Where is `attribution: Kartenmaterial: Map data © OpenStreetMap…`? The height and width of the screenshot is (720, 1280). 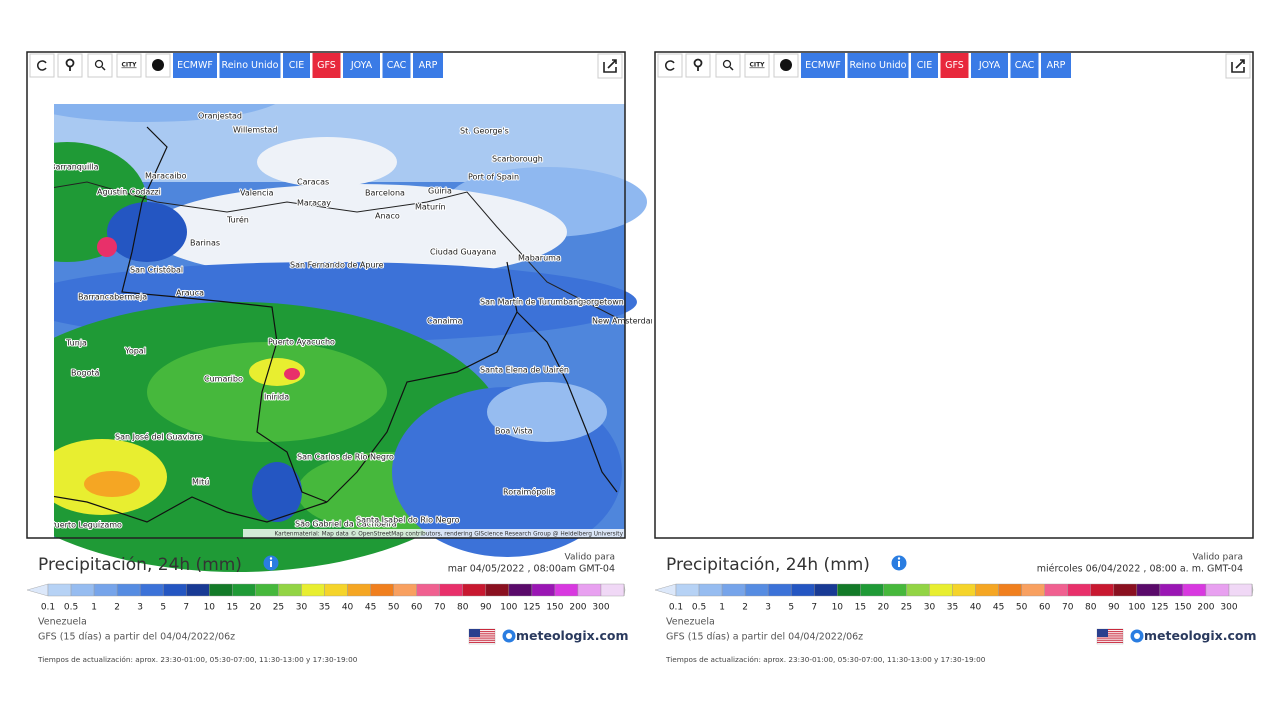
attribution: Kartenmaterial: Map data © OpenStreetMap… is located at coordinates (1076, 534).